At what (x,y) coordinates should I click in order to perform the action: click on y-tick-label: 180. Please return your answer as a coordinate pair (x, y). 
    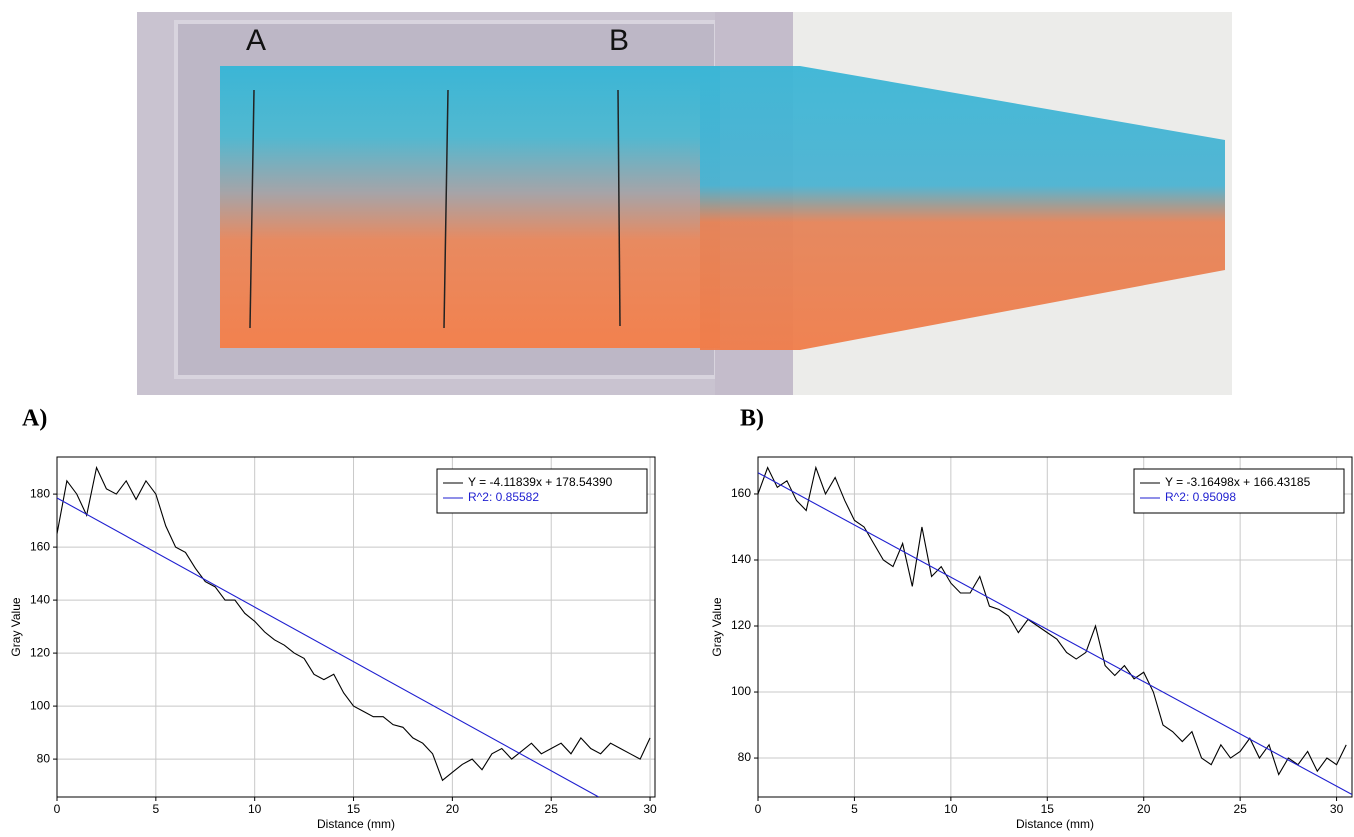
    Looking at the image, I should click on (40, 493).